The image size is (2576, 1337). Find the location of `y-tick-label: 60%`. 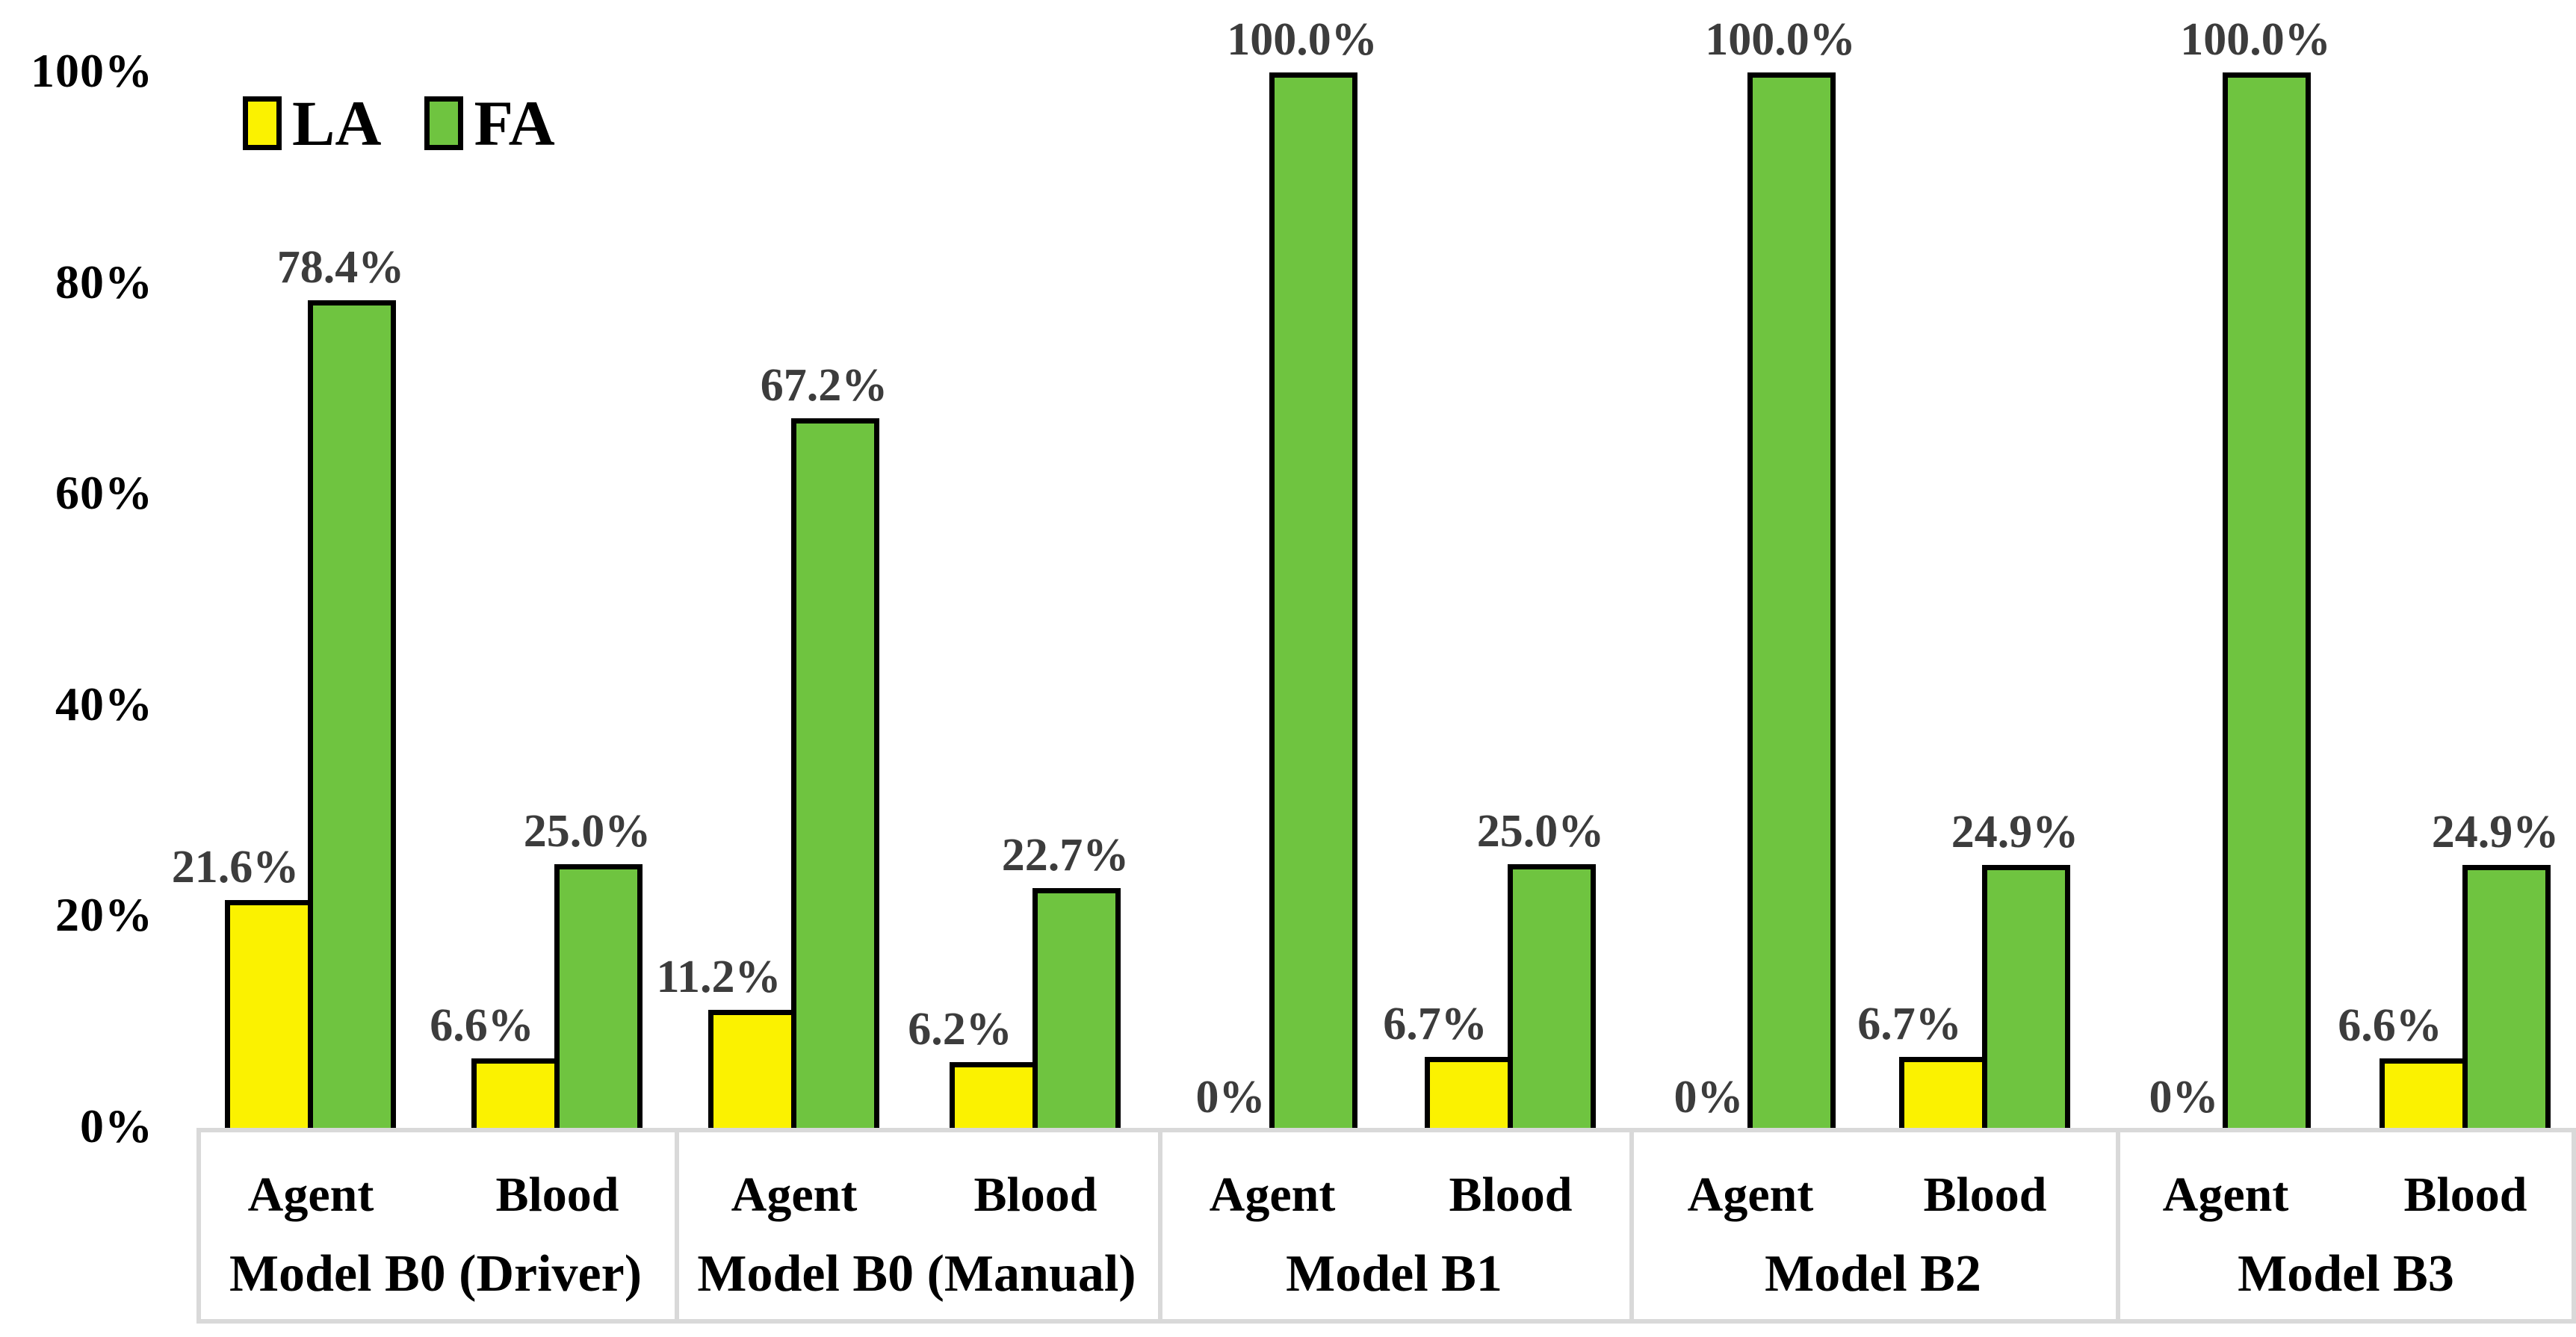

y-tick-label: 60% is located at coordinates (104, 492).